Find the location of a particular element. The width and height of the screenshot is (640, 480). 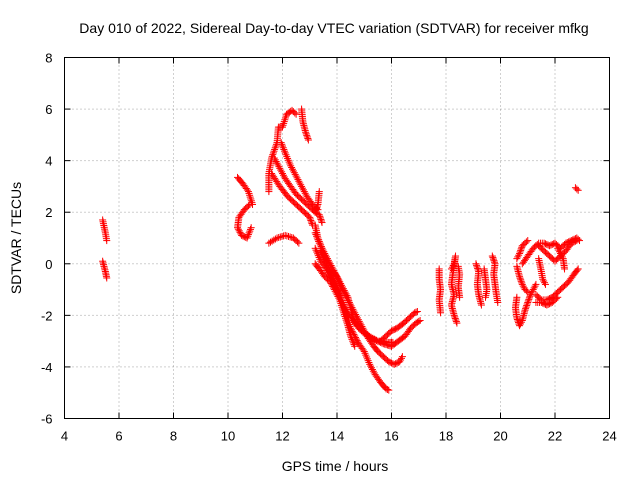

x-tick-label: 24 is located at coordinates (609, 436).